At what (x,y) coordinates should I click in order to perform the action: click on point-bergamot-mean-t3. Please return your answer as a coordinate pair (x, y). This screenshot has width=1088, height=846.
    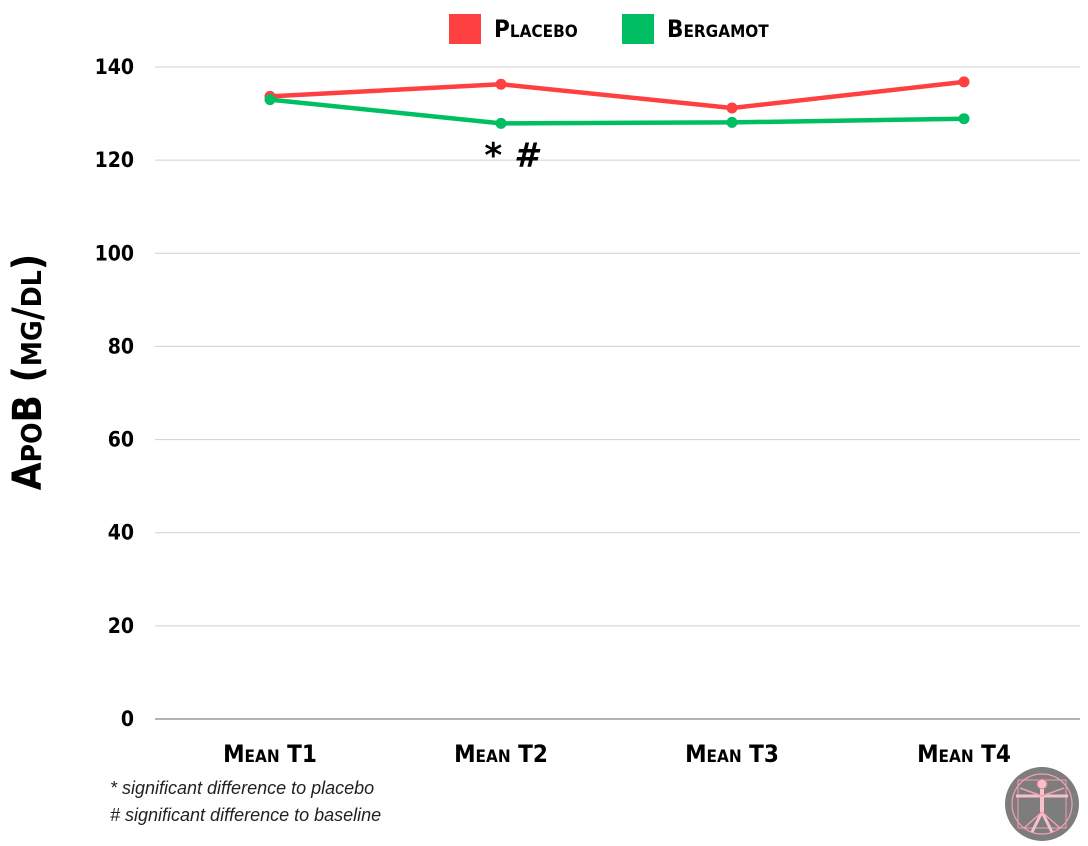
    Looking at the image, I should click on (732, 122).